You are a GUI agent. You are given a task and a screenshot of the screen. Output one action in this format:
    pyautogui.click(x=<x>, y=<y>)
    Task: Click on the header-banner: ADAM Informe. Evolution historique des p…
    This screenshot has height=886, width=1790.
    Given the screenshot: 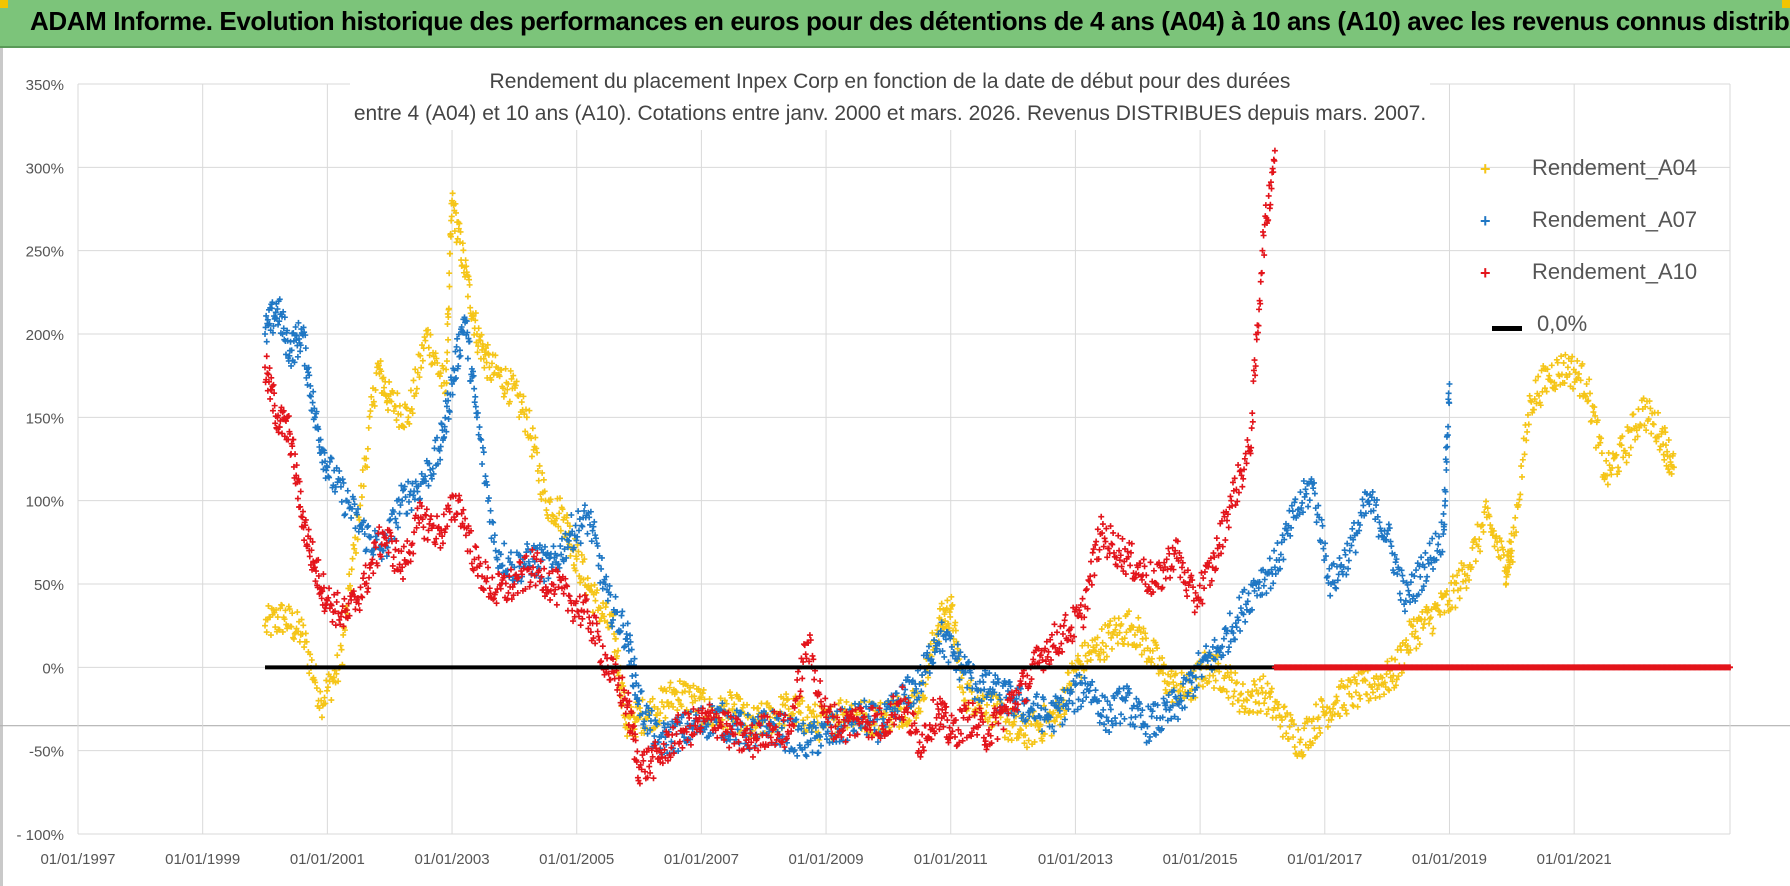 What is the action you would take?
    pyautogui.click(x=895, y=24)
    